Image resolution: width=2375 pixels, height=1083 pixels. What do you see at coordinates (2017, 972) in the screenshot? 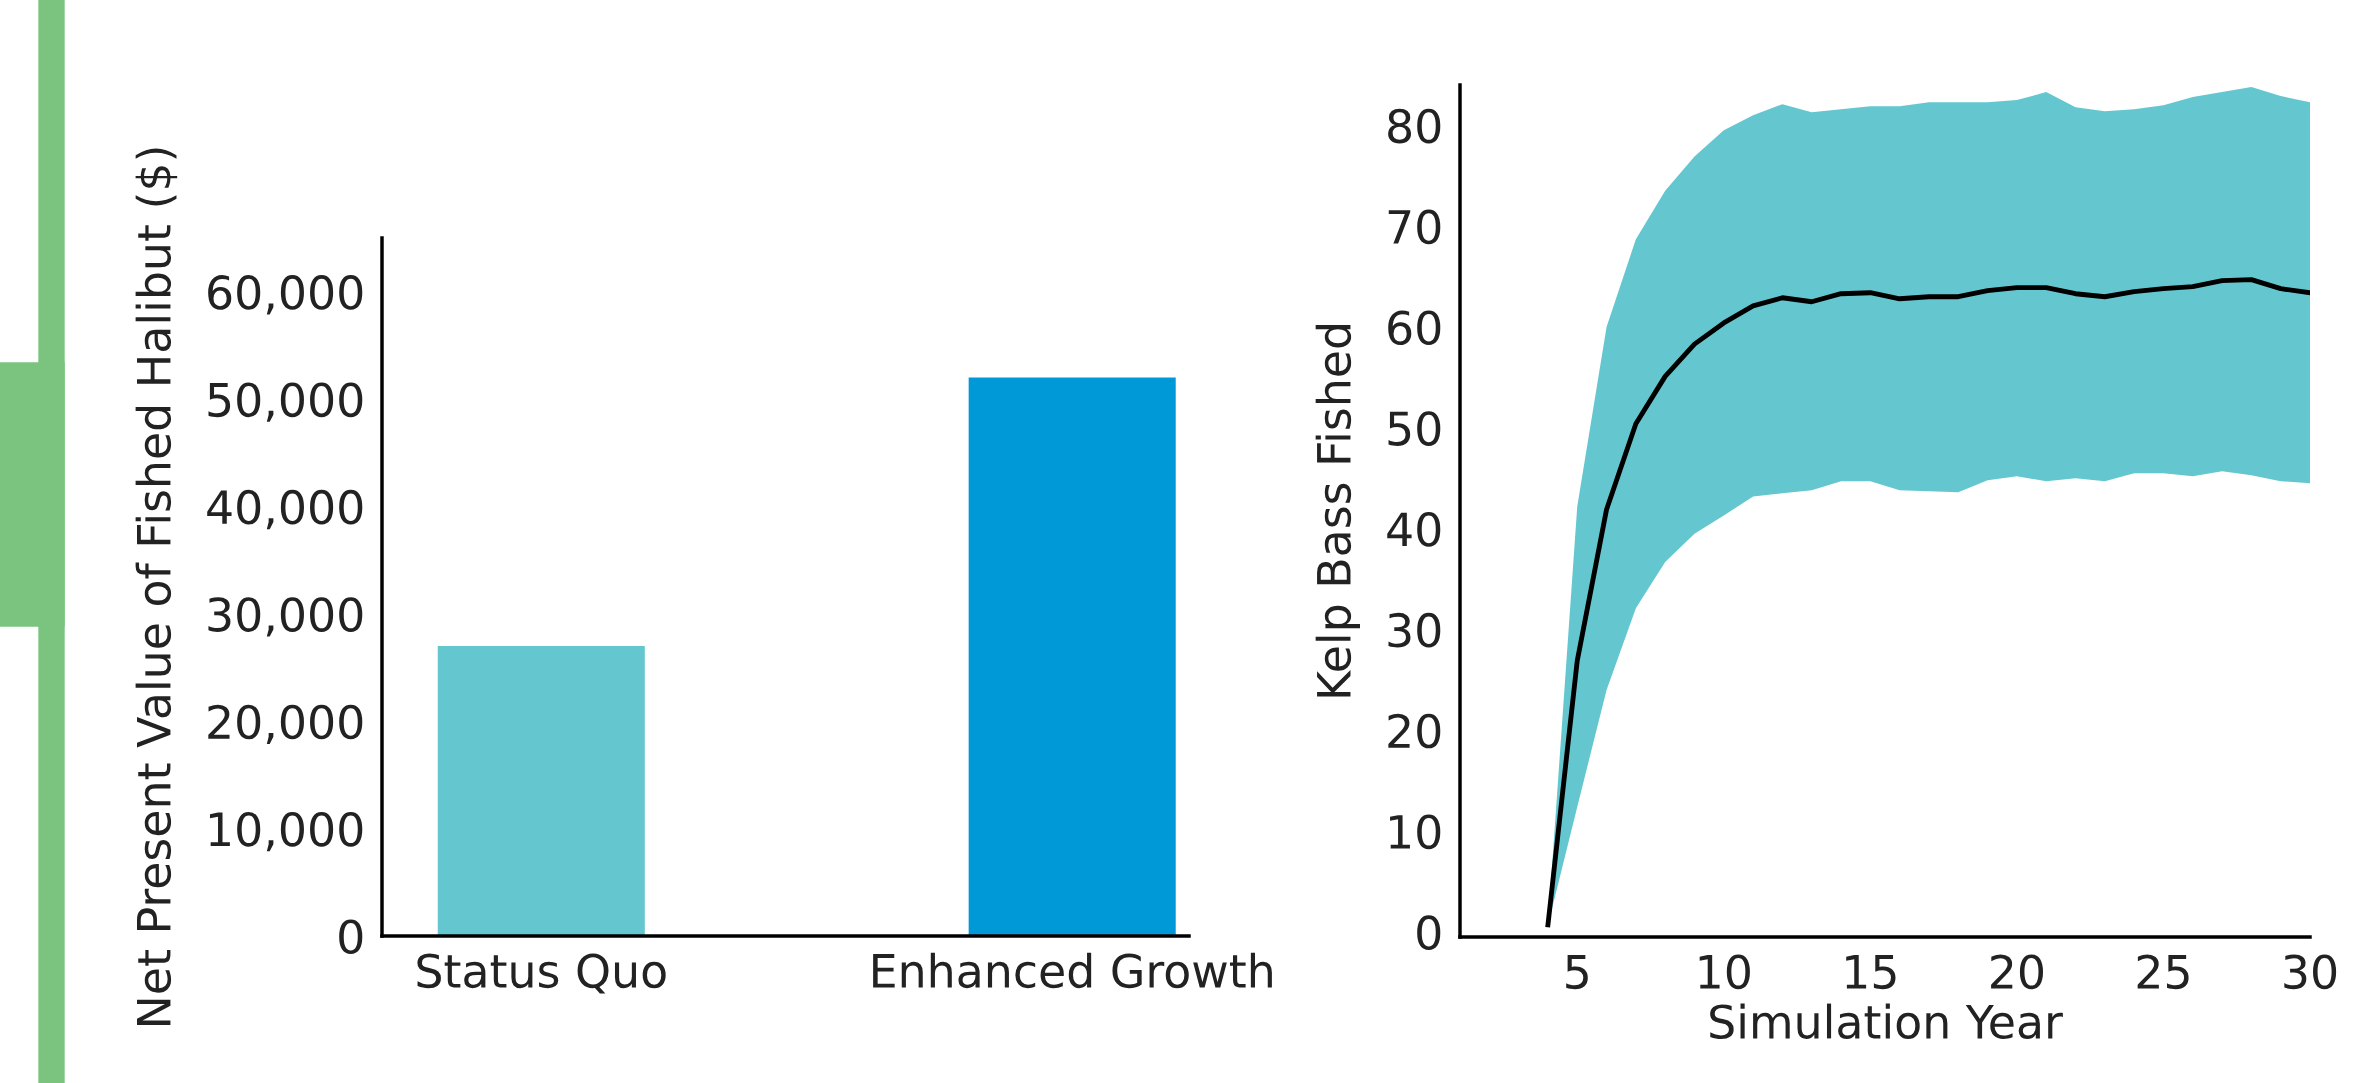
I see `x-tick-label: 20` at bounding box center [2017, 972].